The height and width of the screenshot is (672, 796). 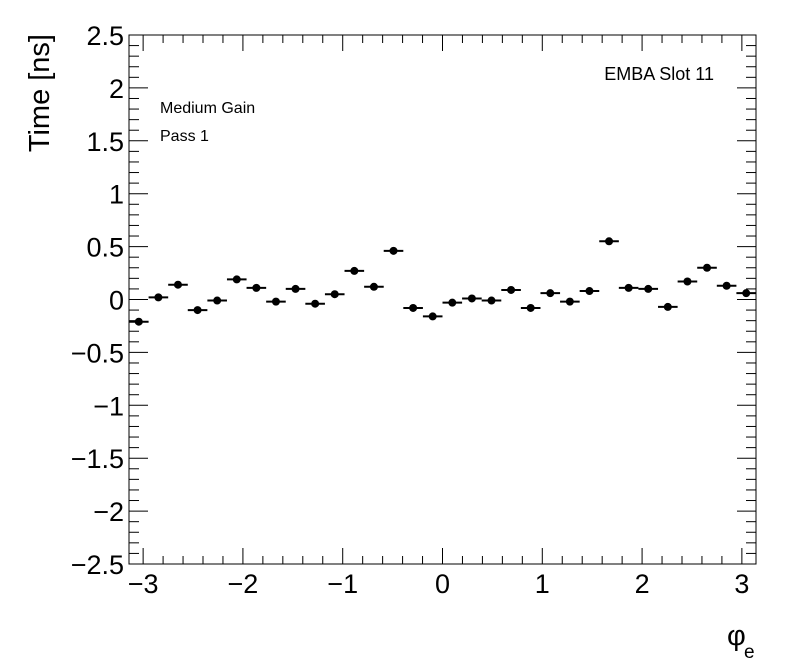 What do you see at coordinates (97, 565) in the screenshot?
I see `y-tick-label: −2.5` at bounding box center [97, 565].